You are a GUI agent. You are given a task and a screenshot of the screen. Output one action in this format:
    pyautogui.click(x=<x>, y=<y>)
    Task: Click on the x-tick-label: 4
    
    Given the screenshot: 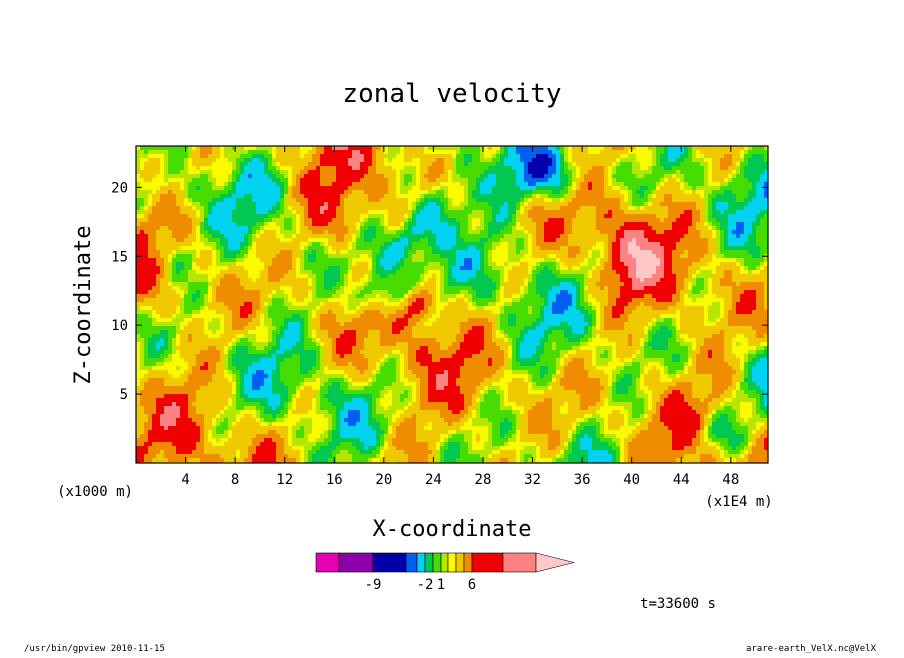 What is the action you would take?
    pyautogui.click(x=185, y=480)
    